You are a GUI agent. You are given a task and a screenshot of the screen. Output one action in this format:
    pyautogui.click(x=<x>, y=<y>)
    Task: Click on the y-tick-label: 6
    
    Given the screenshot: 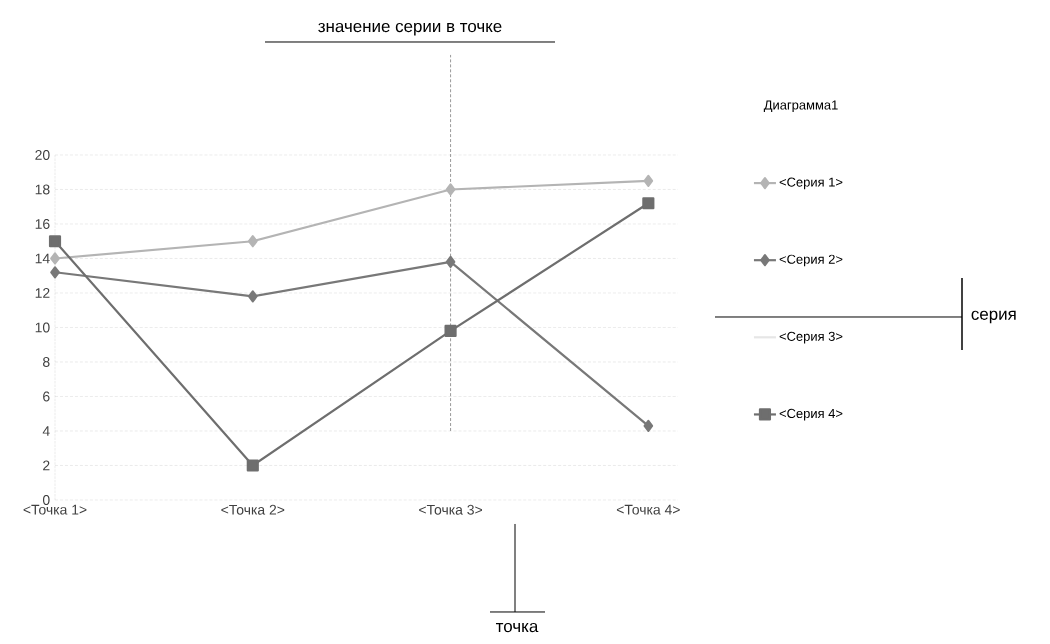 What is the action you would take?
    pyautogui.click(x=46, y=396)
    